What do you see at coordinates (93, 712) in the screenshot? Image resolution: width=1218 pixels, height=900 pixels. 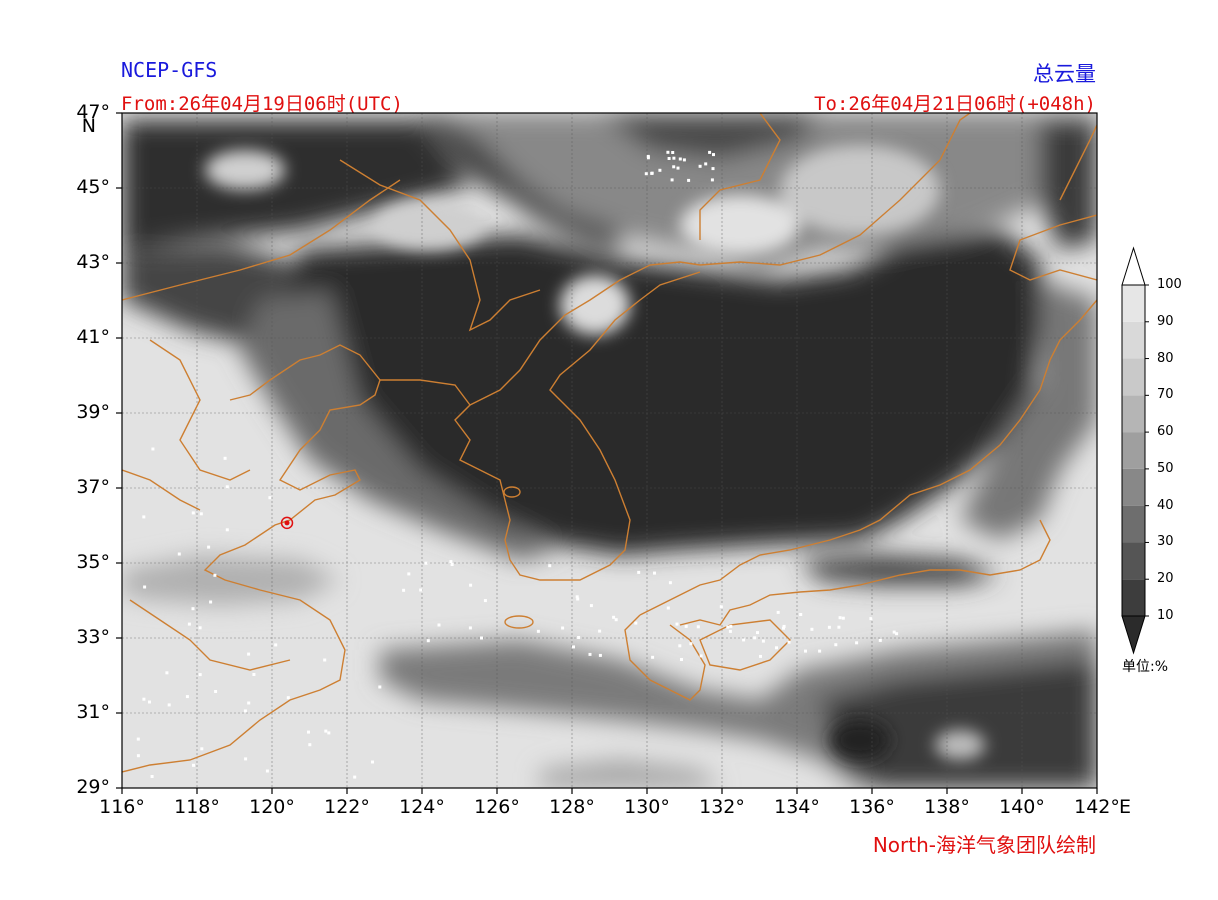 I see `lat-tick-label: 31°` at bounding box center [93, 712].